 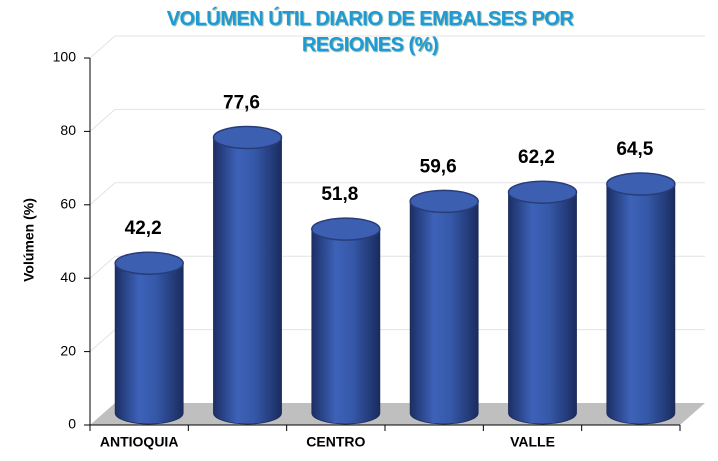 What do you see at coordinates (438, 166) in the screenshot?
I see `value-label: 59,6` at bounding box center [438, 166].